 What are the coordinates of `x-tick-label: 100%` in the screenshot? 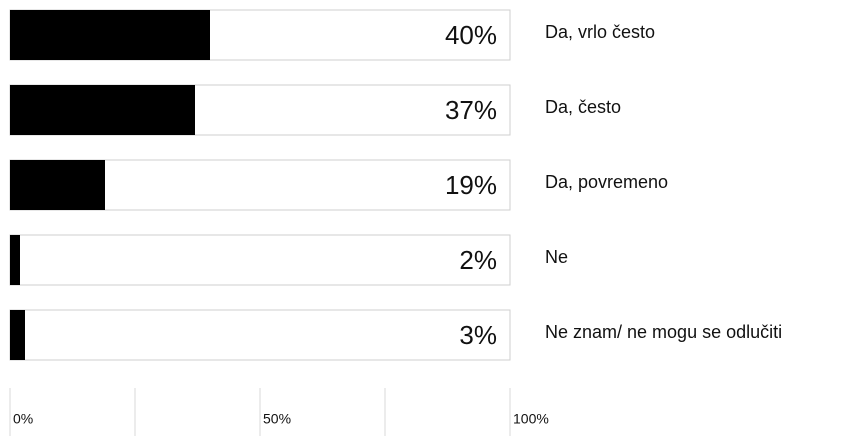 It's located at (531, 419).